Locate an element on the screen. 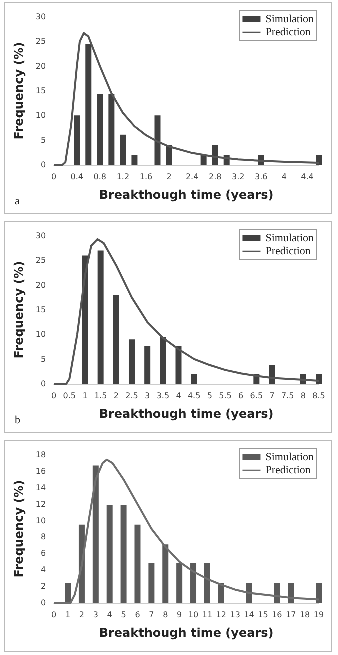 The image size is (338, 655). x-tick-label: 2.5 is located at coordinates (132, 396).